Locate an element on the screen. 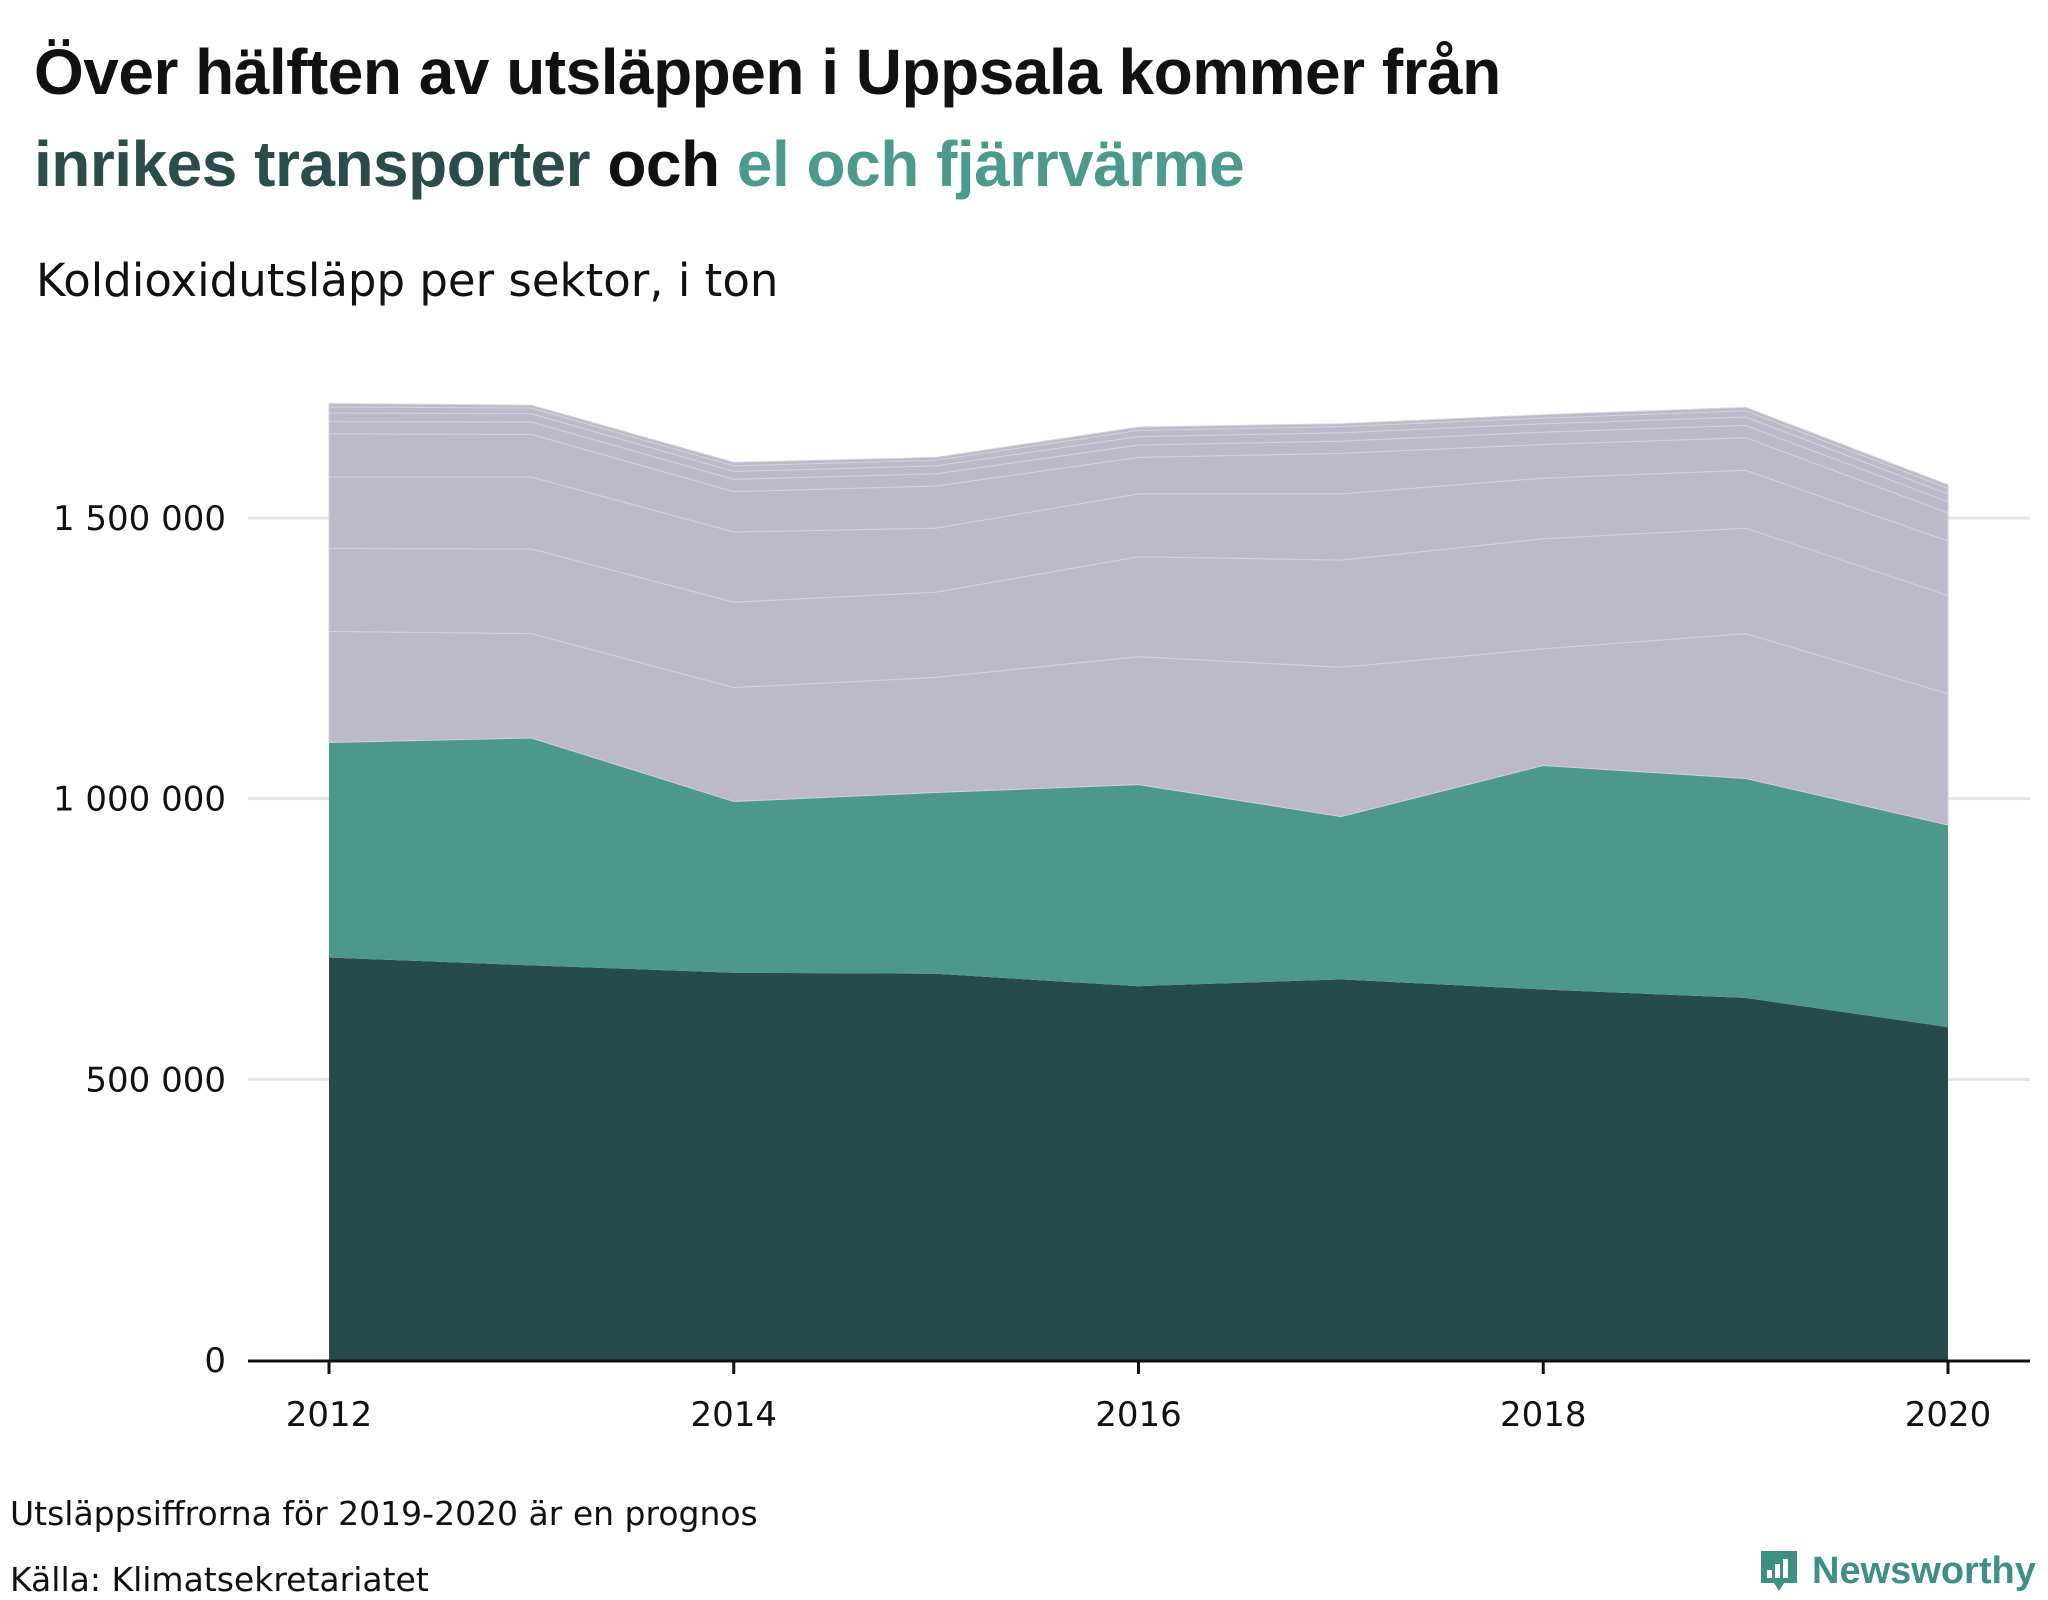  newsworthy-logo-text: Newsworthy is located at coordinates (1924, 1570).